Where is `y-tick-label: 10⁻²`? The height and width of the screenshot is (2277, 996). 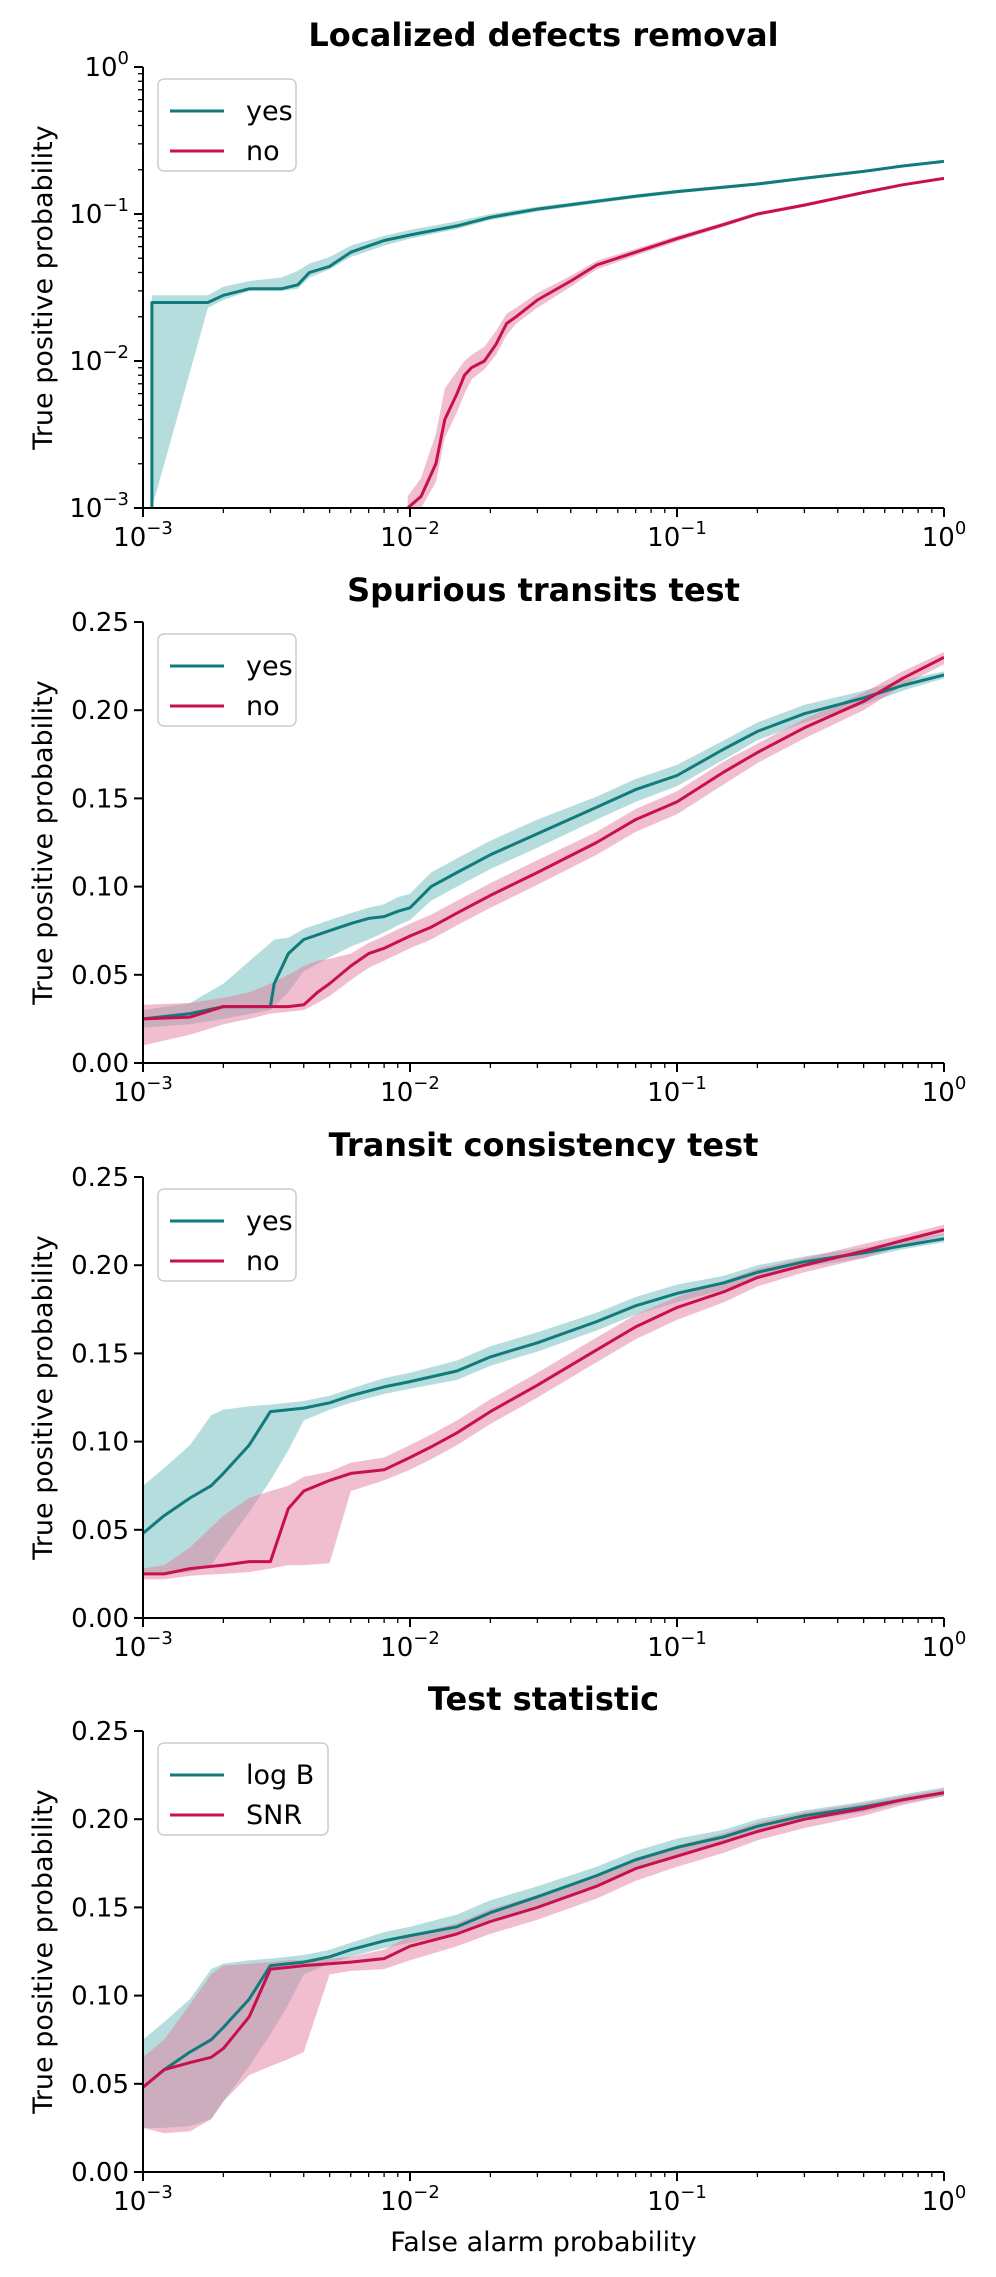
y-tick-label: 10⁻² is located at coordinates (99, 359).